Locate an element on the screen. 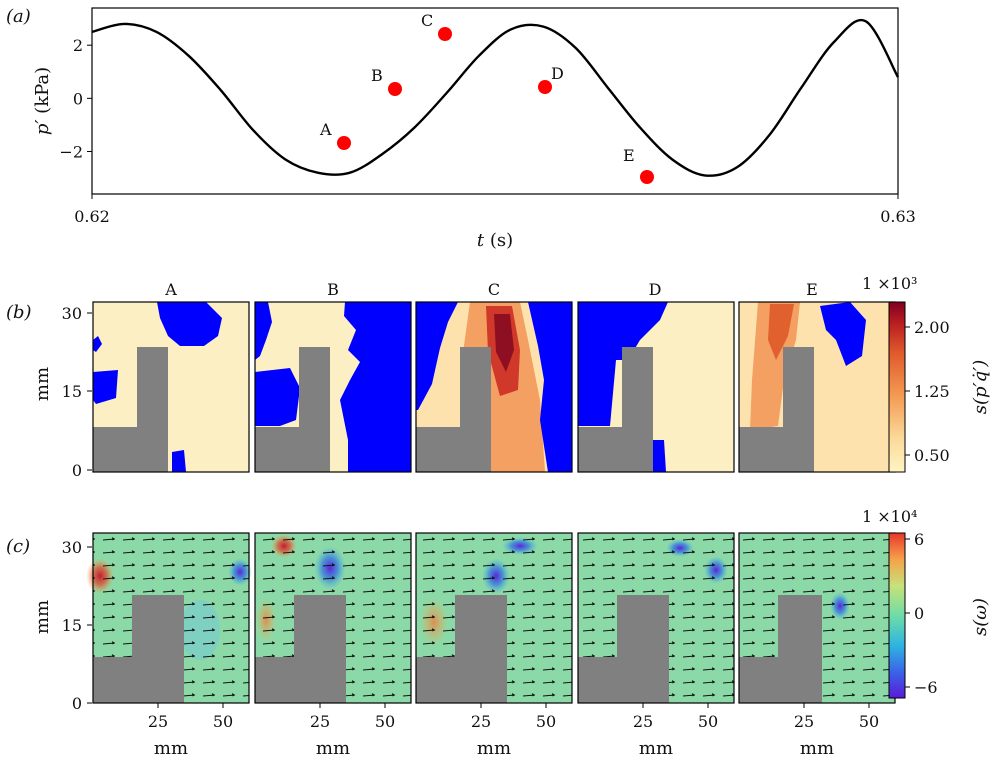 The image size is (993, 764). colorbar-tick-b: 2.00 is located at coordinates (932, 327).